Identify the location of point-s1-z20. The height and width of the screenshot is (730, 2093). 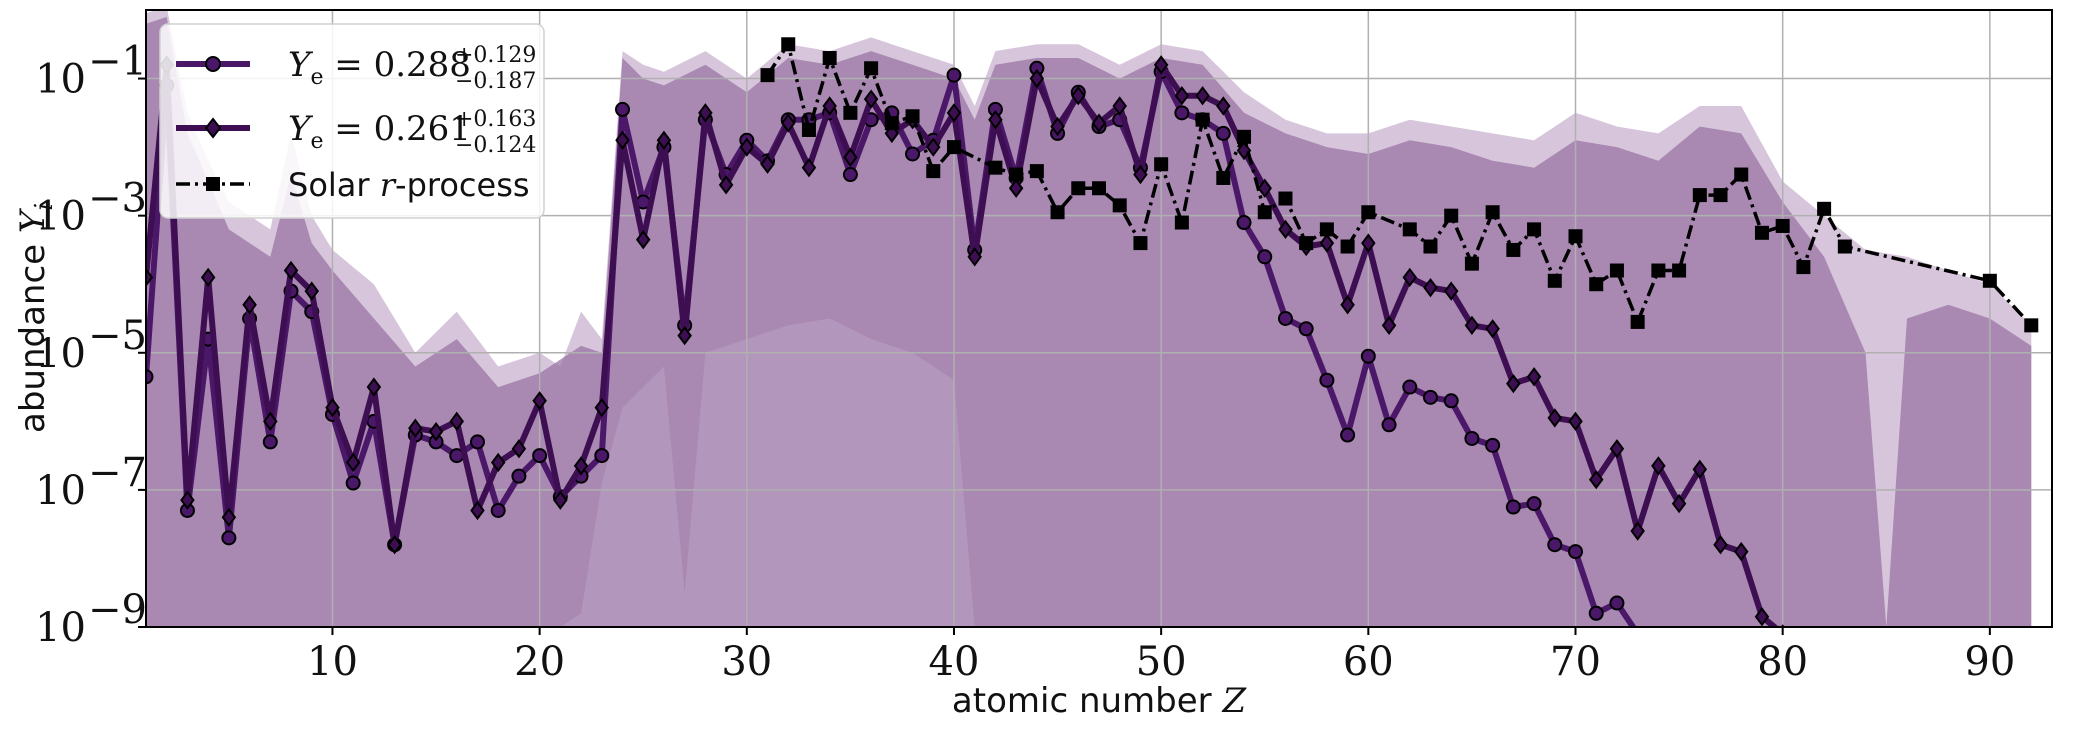
(540, 456).